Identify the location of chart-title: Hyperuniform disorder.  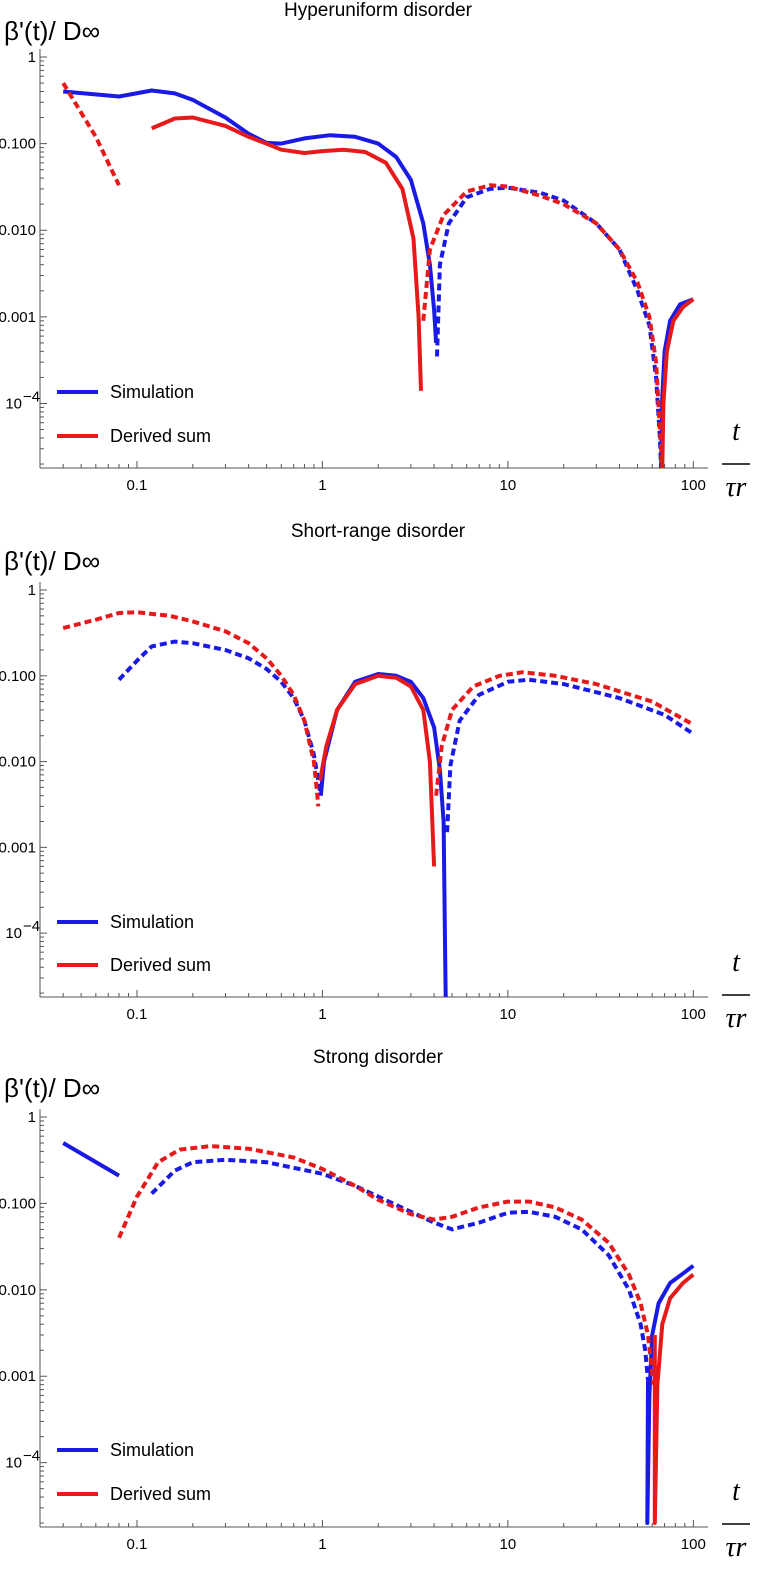
(378, 10).